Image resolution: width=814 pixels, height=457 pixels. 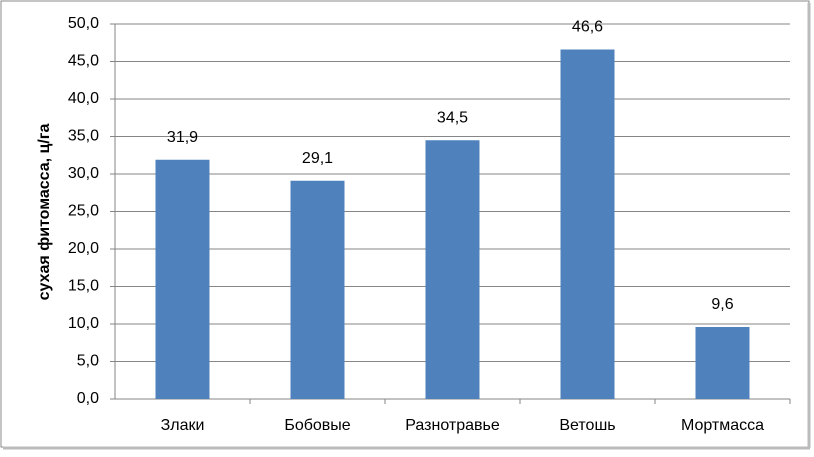 I want to click on y-tick-label: 25,0, so click(x=83, y=211).